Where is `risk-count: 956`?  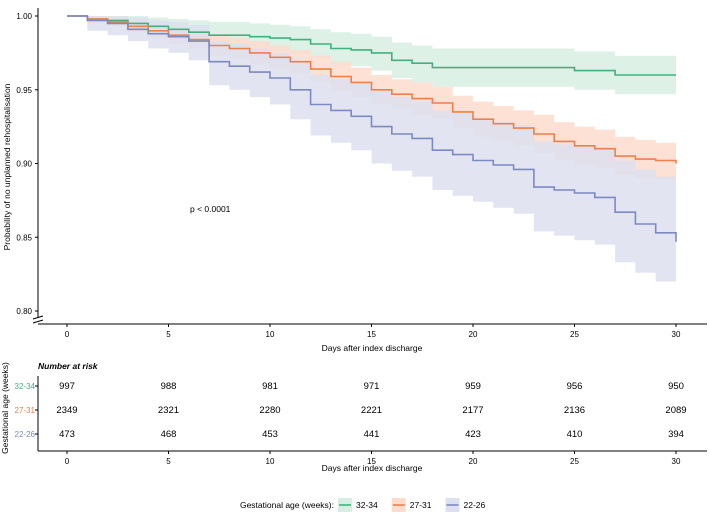 risk-count: 956 is located at coordinates (575, 386).